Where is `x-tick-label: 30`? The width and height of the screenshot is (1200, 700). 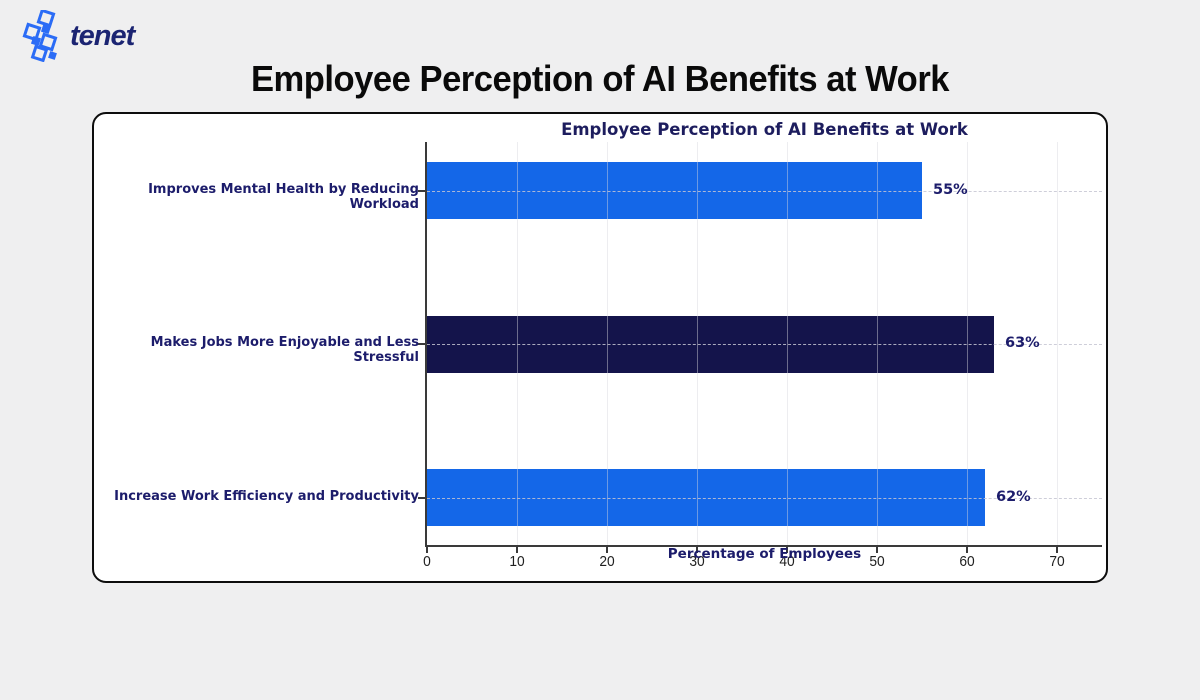 x-tick-label: 30 is located at coordinates (697, 561).